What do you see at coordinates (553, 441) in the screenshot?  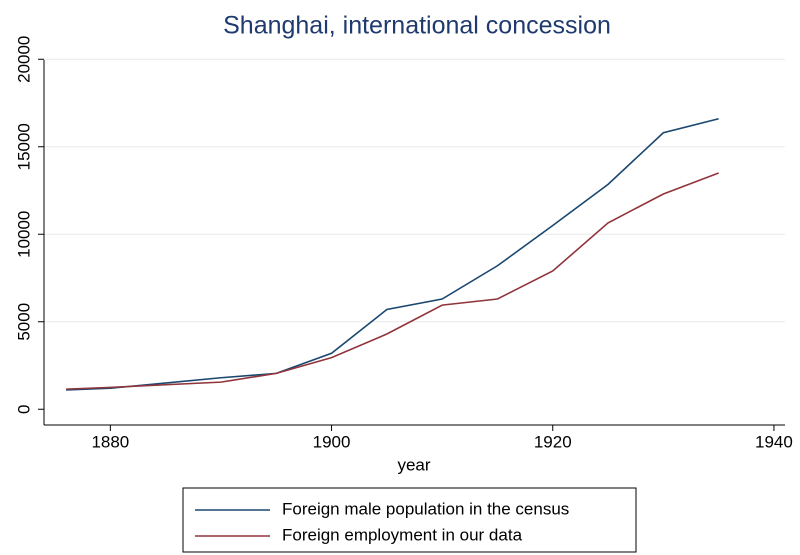 I see `x-tick-label: 1920` at bounding box center [553, 441].